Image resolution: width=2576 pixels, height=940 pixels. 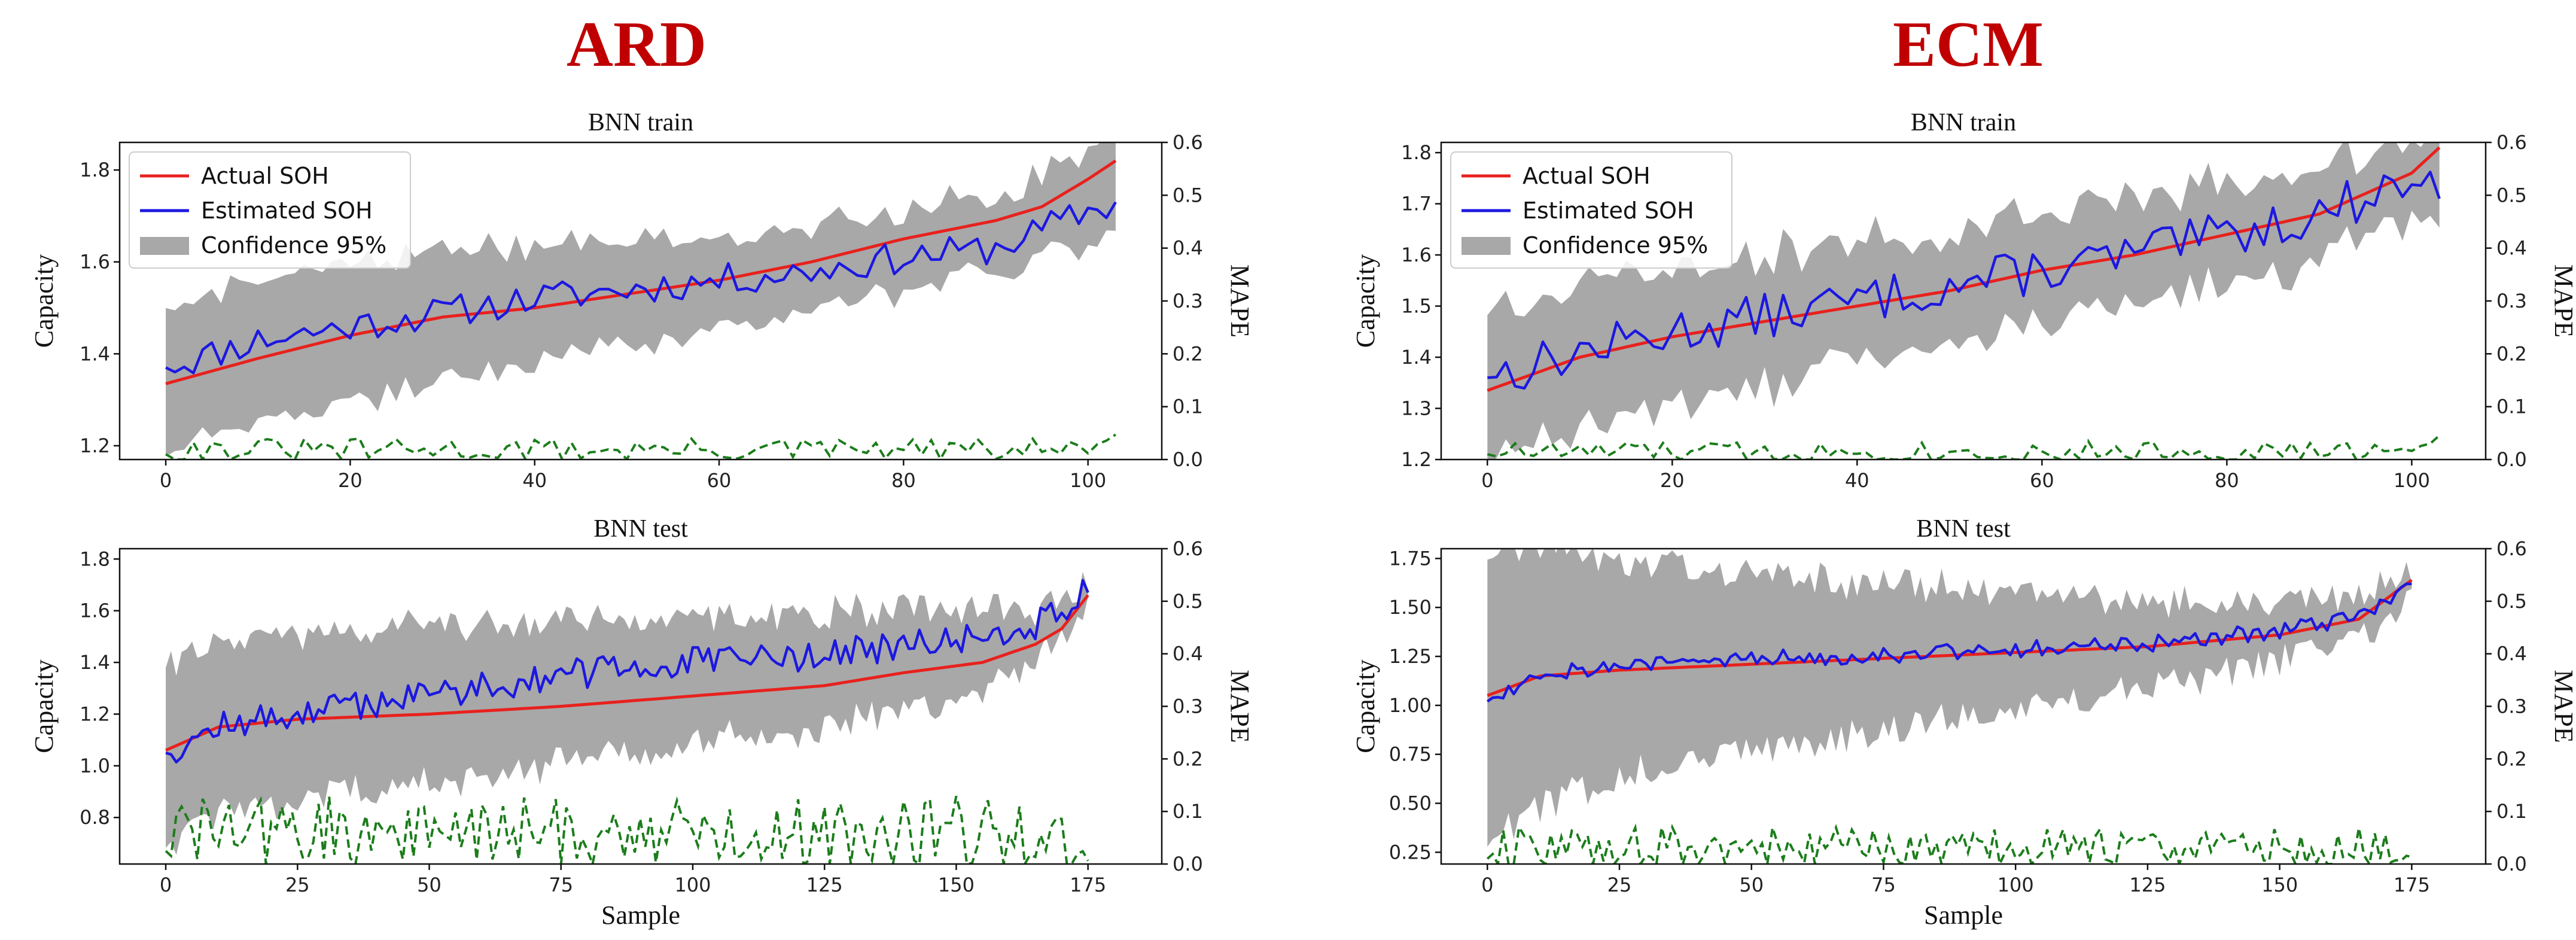 What do you see at coordinates (1410, 755) in the screenshot?
I see `y-tick-label: 0.75` at bounding box center [1410, 755].